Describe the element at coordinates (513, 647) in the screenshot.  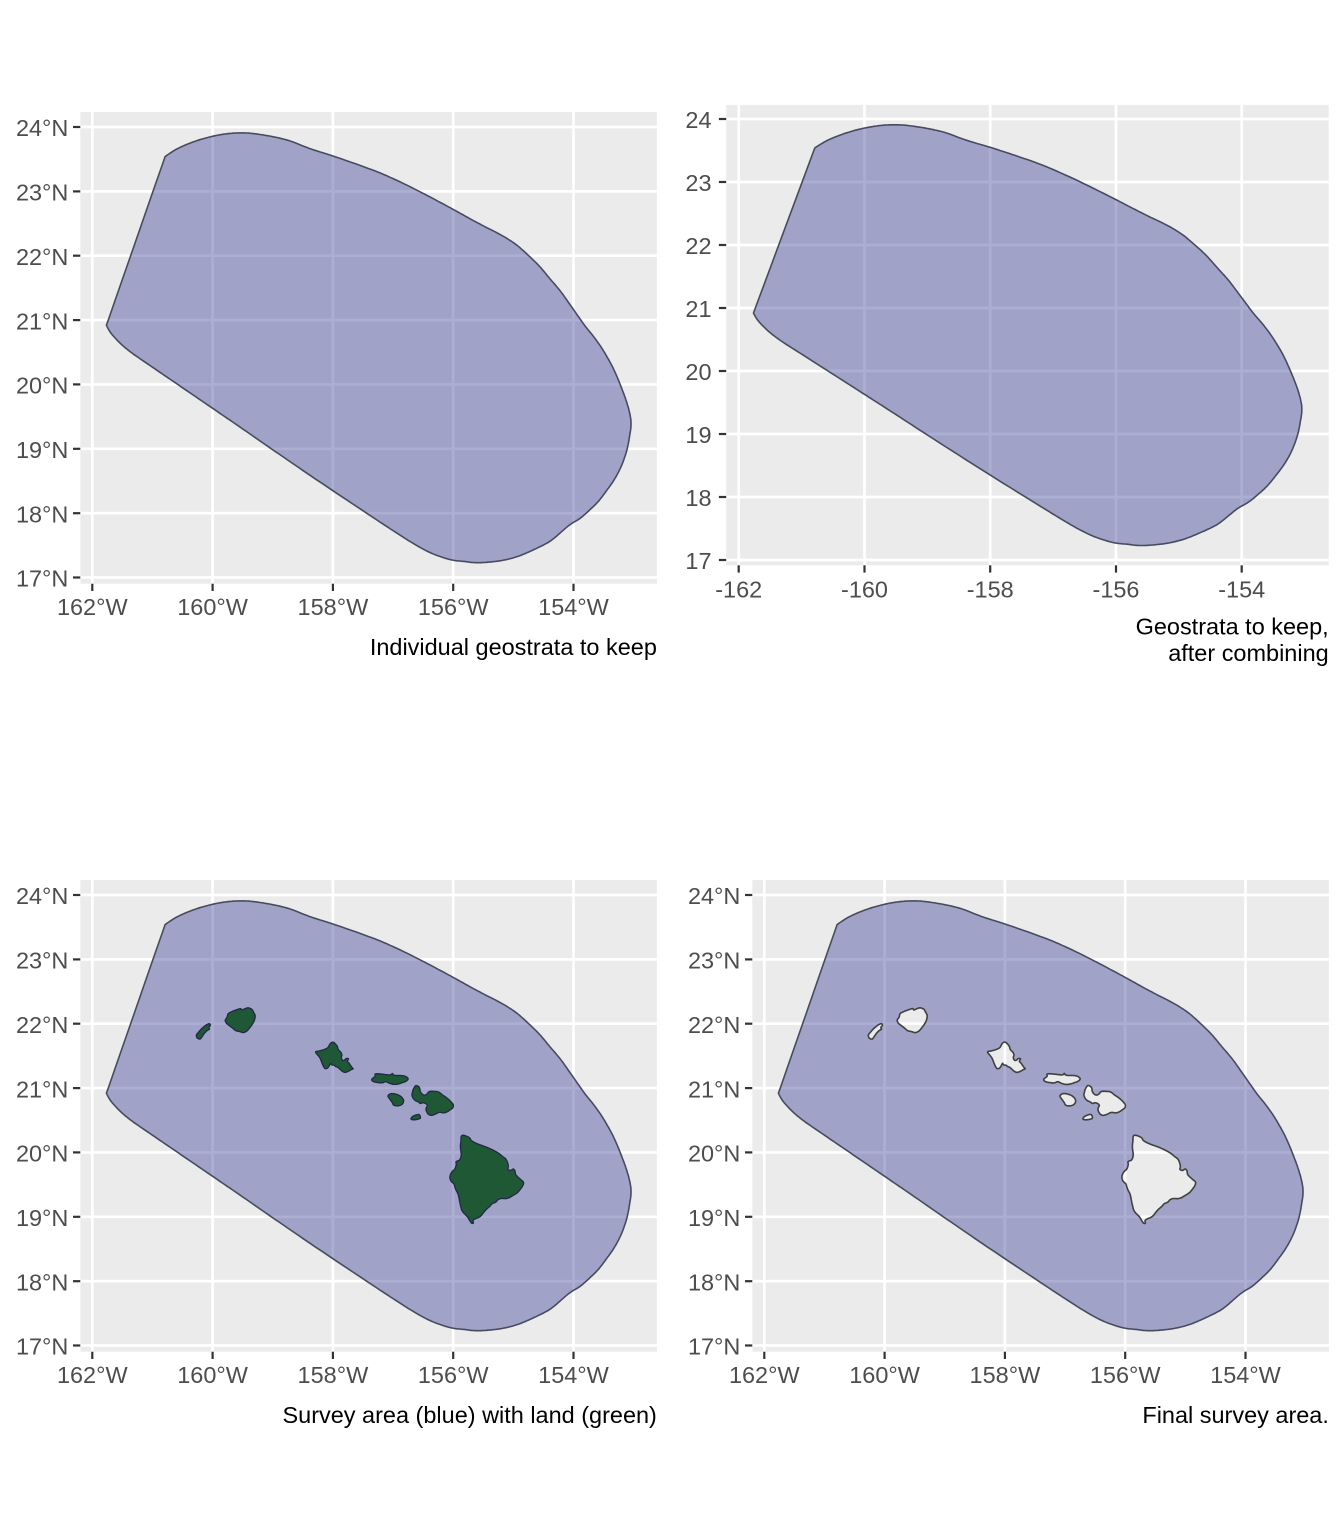
I see `svg-text: Individual geostrata to keep` at that location.